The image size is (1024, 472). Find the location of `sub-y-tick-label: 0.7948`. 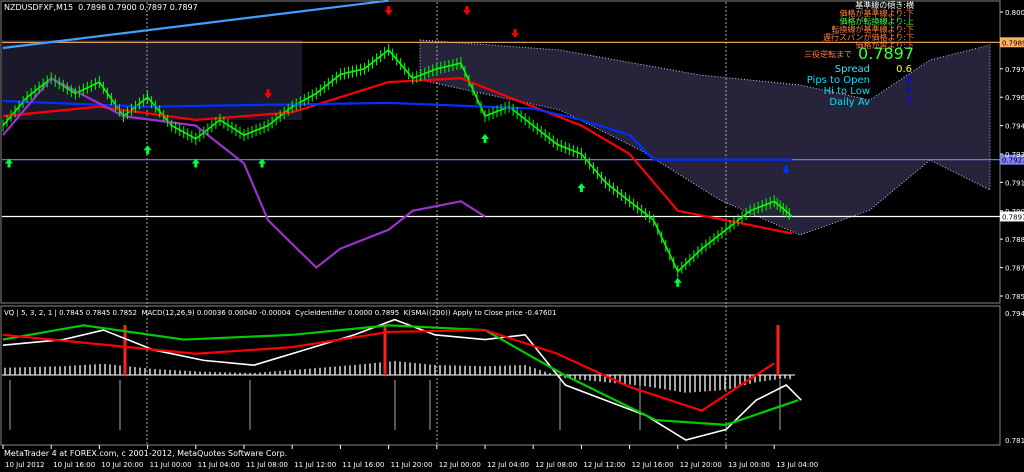

sub-y-tick-label: 0.7948 is located at coordinates (1014, 314).